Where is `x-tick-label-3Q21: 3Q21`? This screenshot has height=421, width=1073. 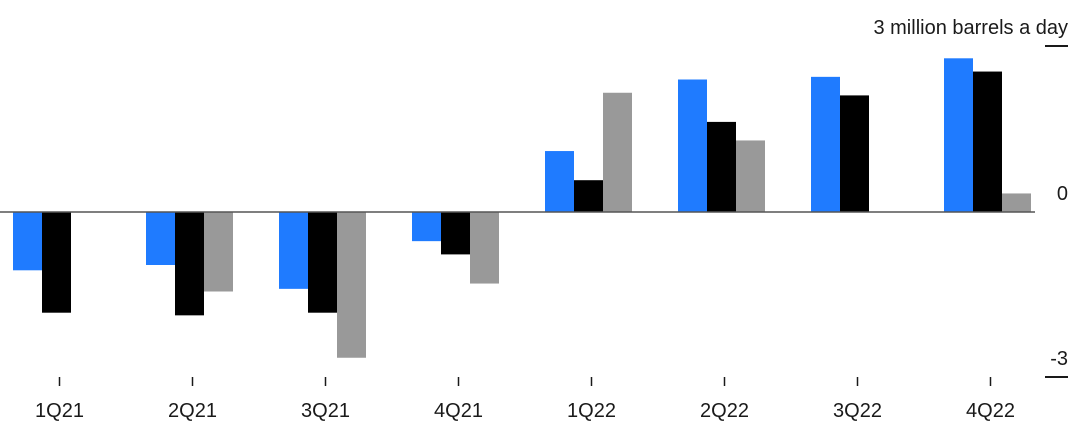
x-tick-label-3Q21: 3Q21 is located at coordinates (325, 410).